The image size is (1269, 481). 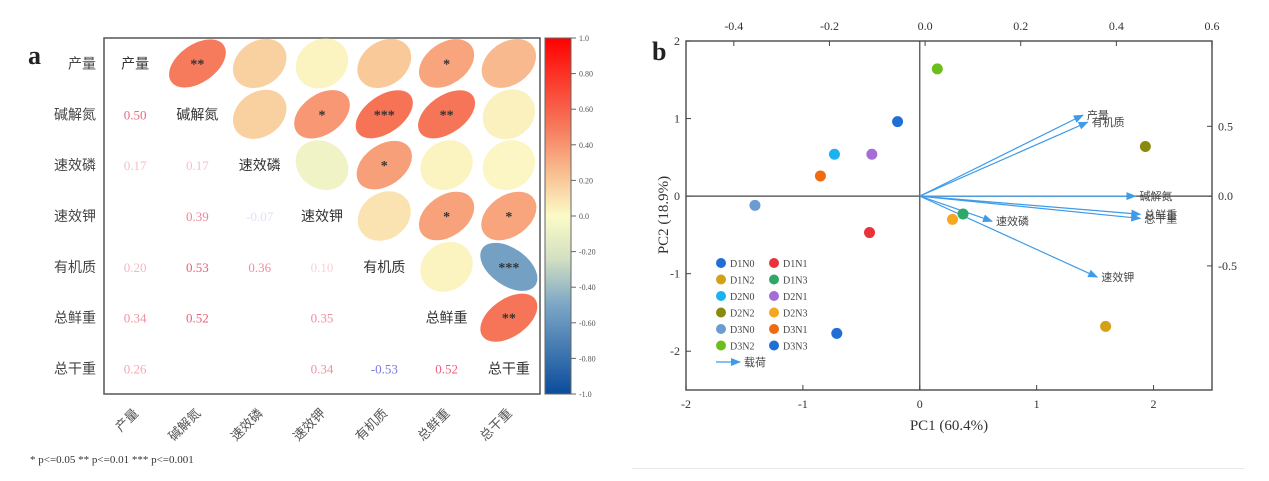 I want to click on correlation-value: 0.50, so click(x=135, y=114).